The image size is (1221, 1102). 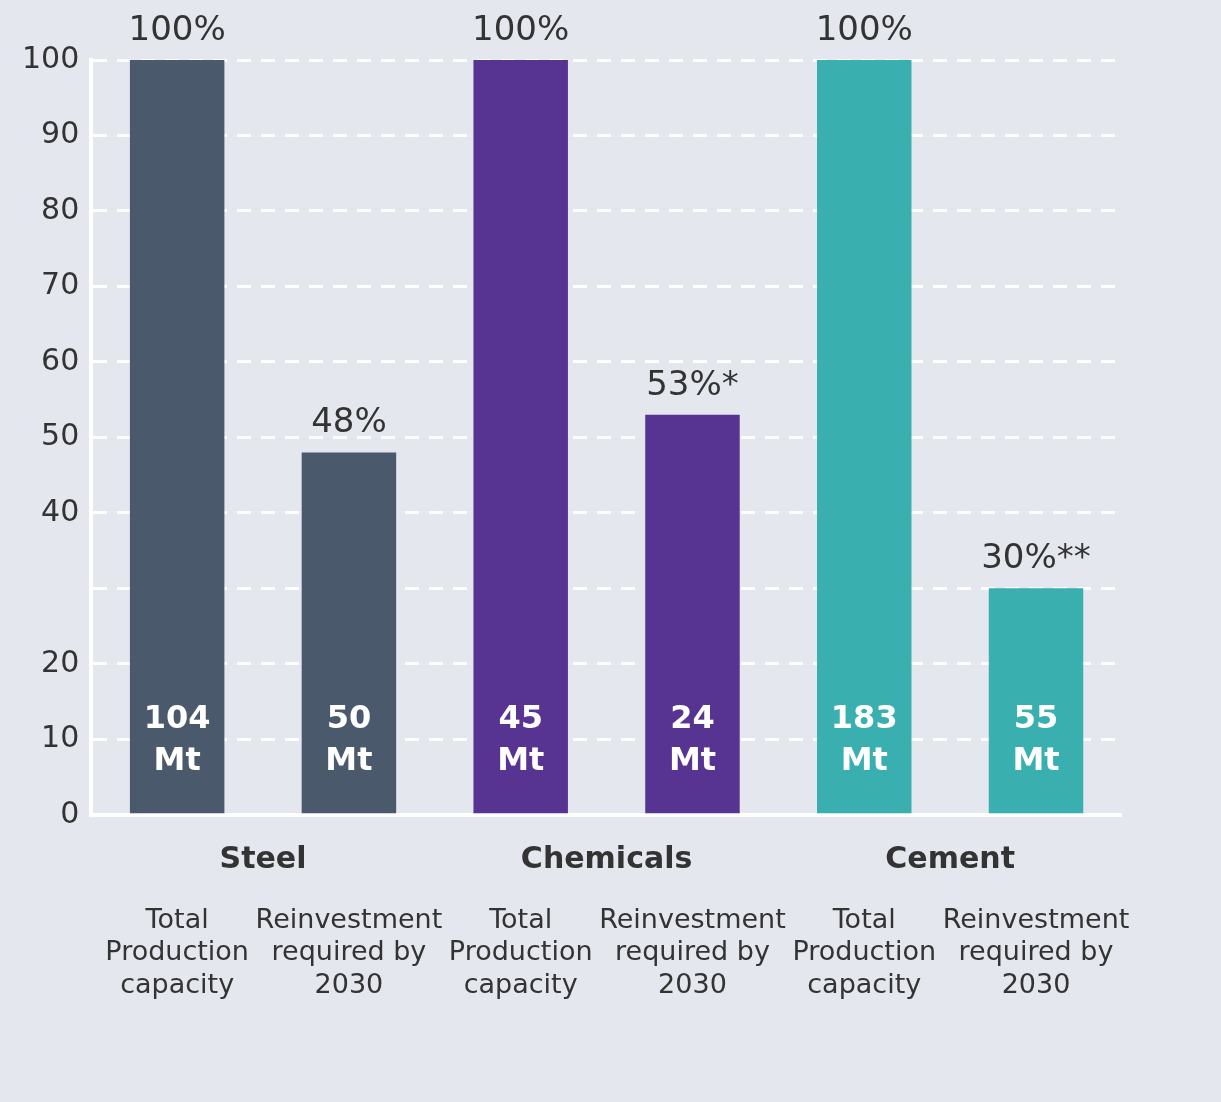 What do you see at coordinates (60, 208) in the screenshot?
I see `y-tick-label: 80` at bounding box center [60, 208].